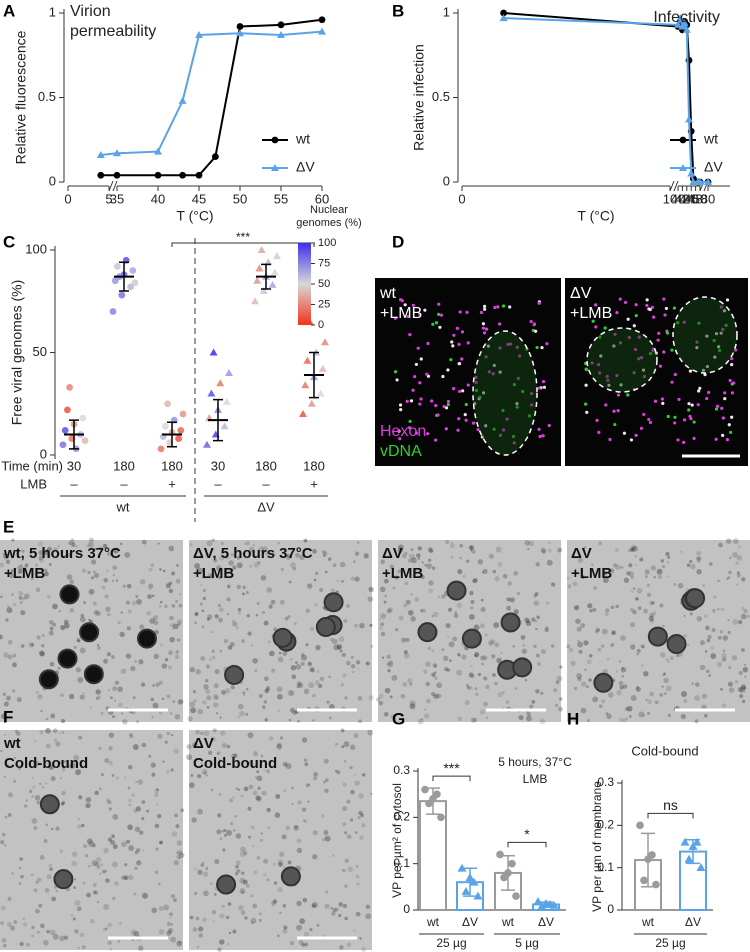  Describe the element at coordinates (172, 434) in the screenshot. I see `sd-bar` at that location.